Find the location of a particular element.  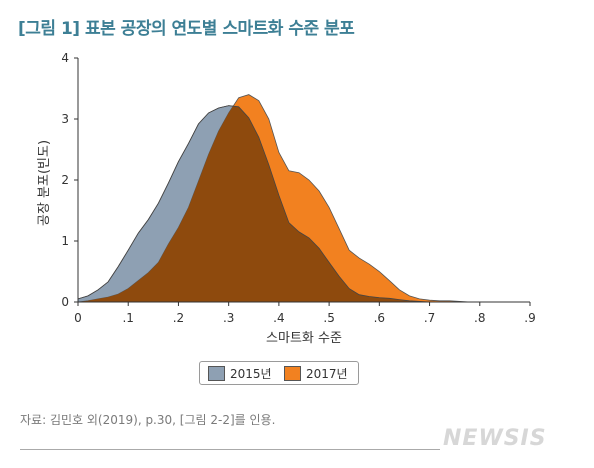

x-tick-label: .8 is located at coordinates (479, 318).